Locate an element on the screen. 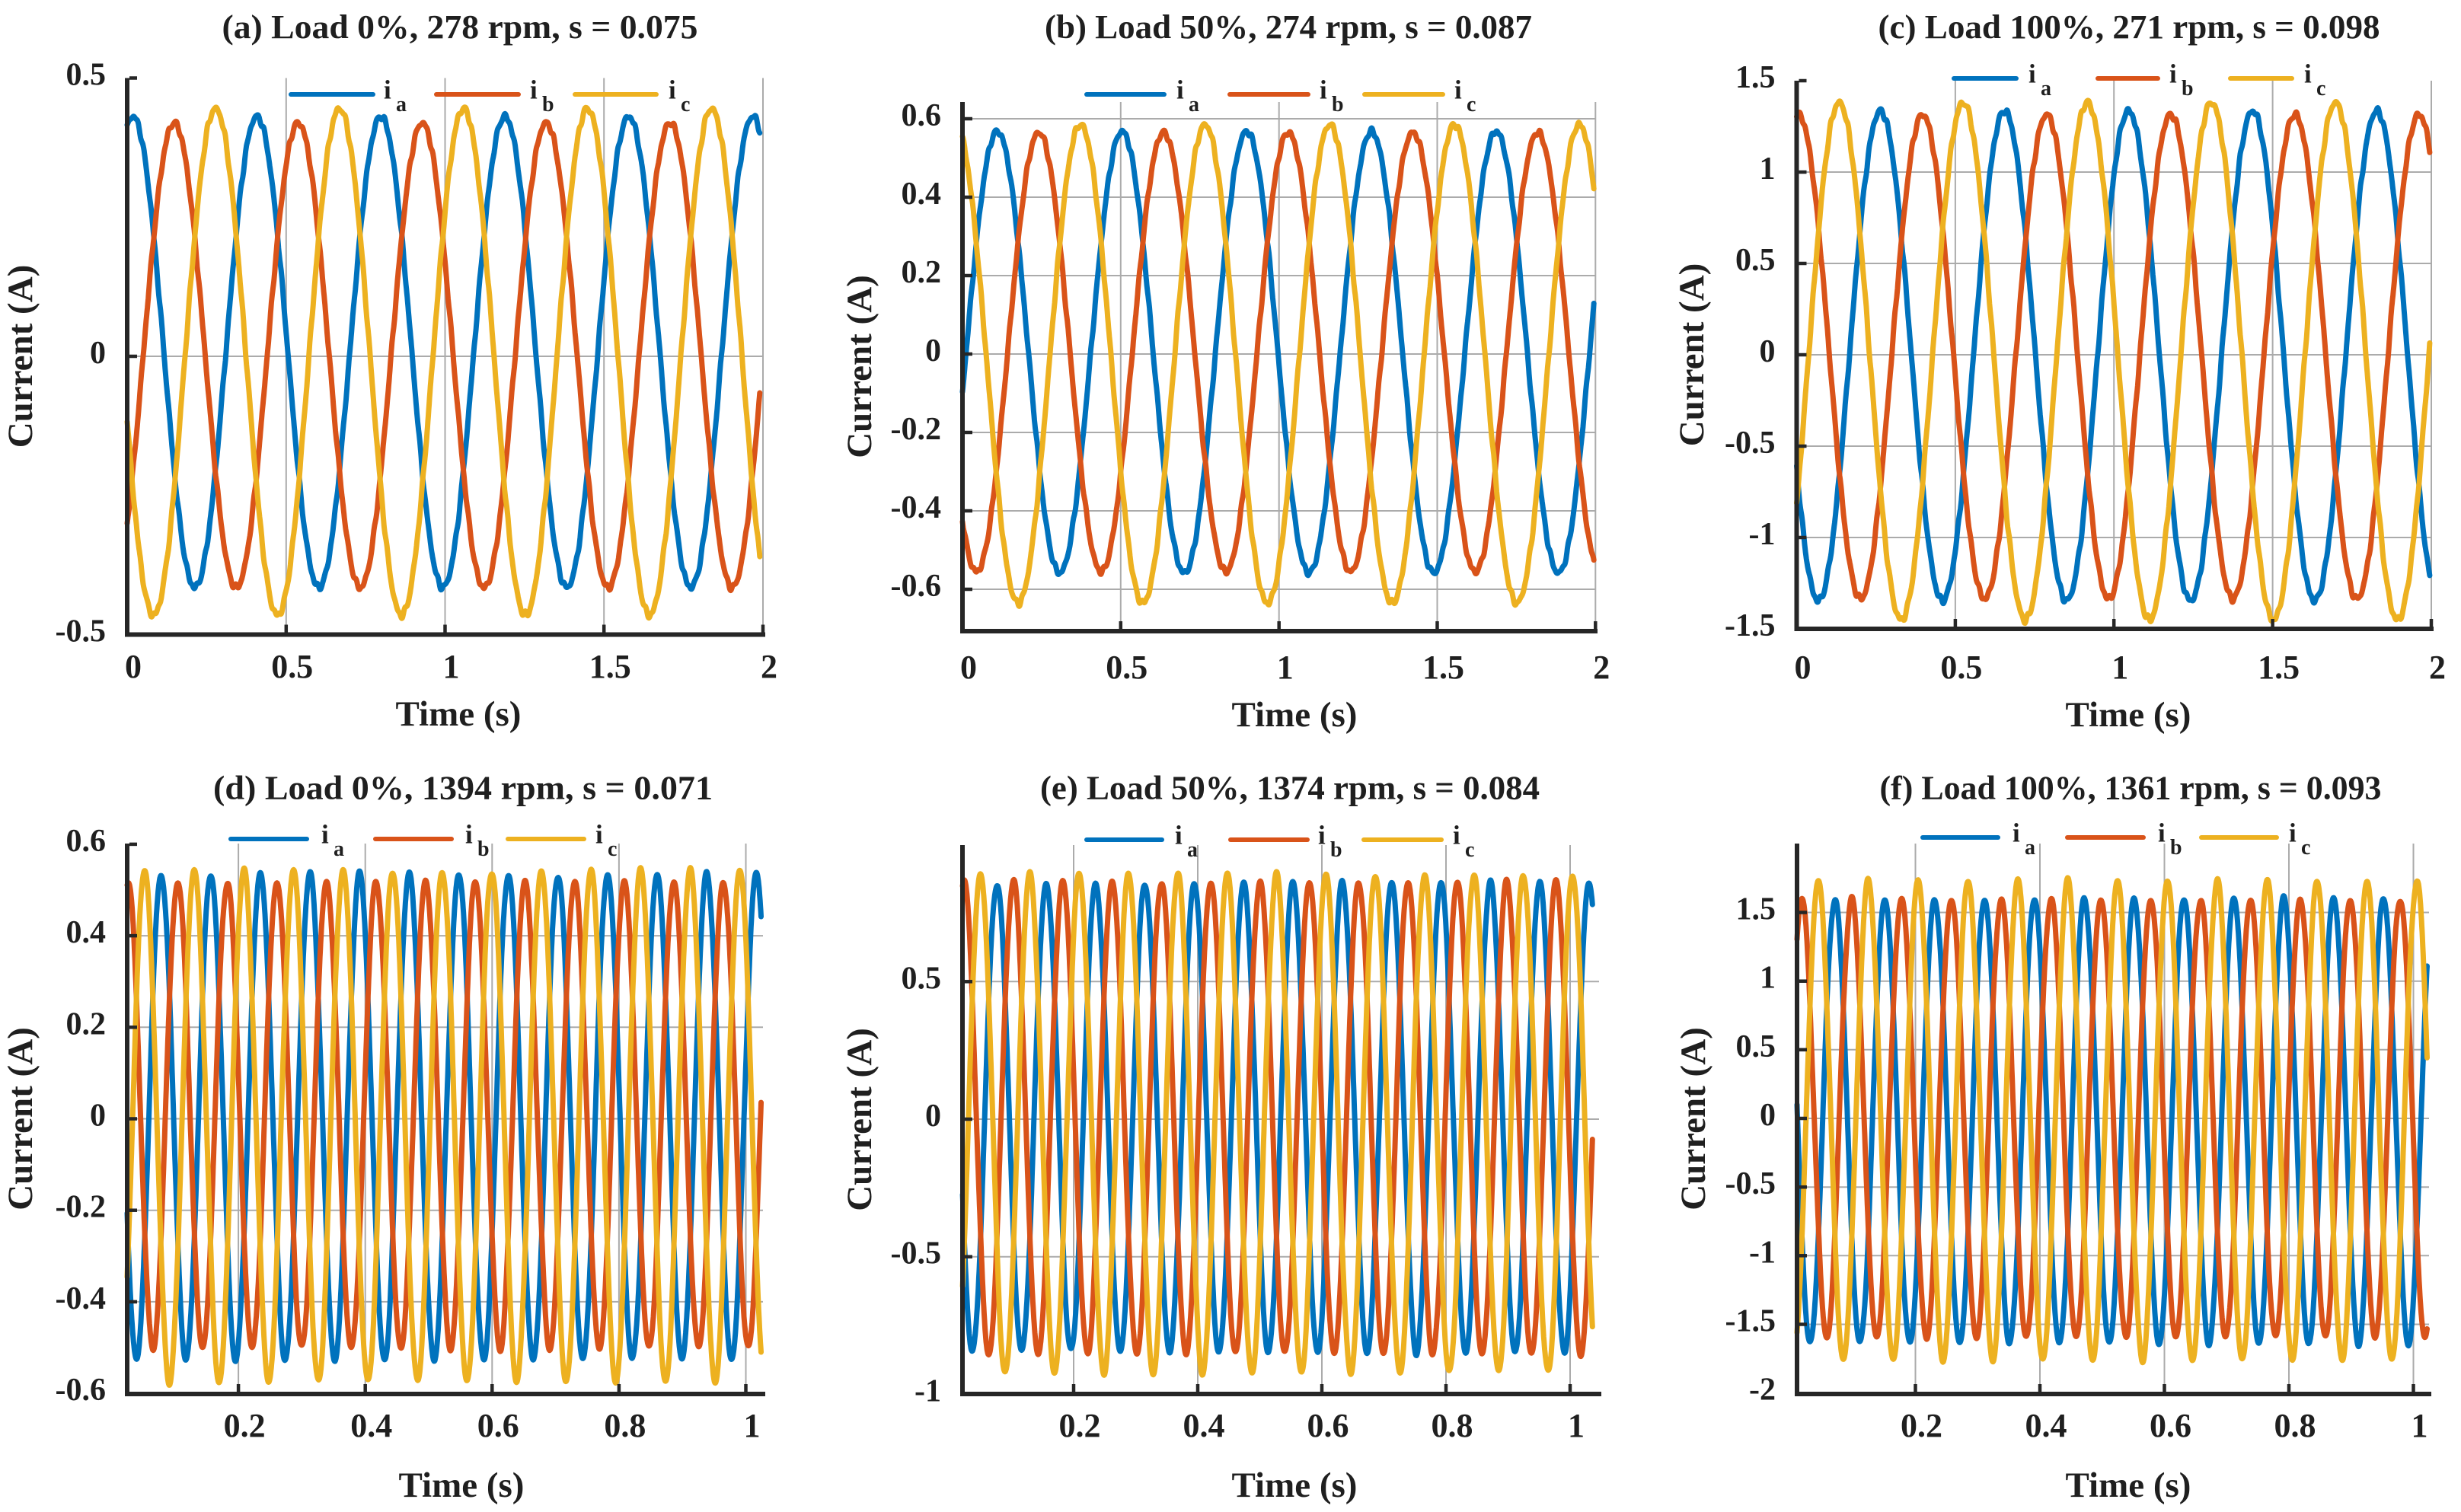  svg-text:(f) Load 100%, 1361 rpm, s = 0: (f) Load 100%, 1361 rpm, s = 0.093 is located at coordinates (2131, 788).